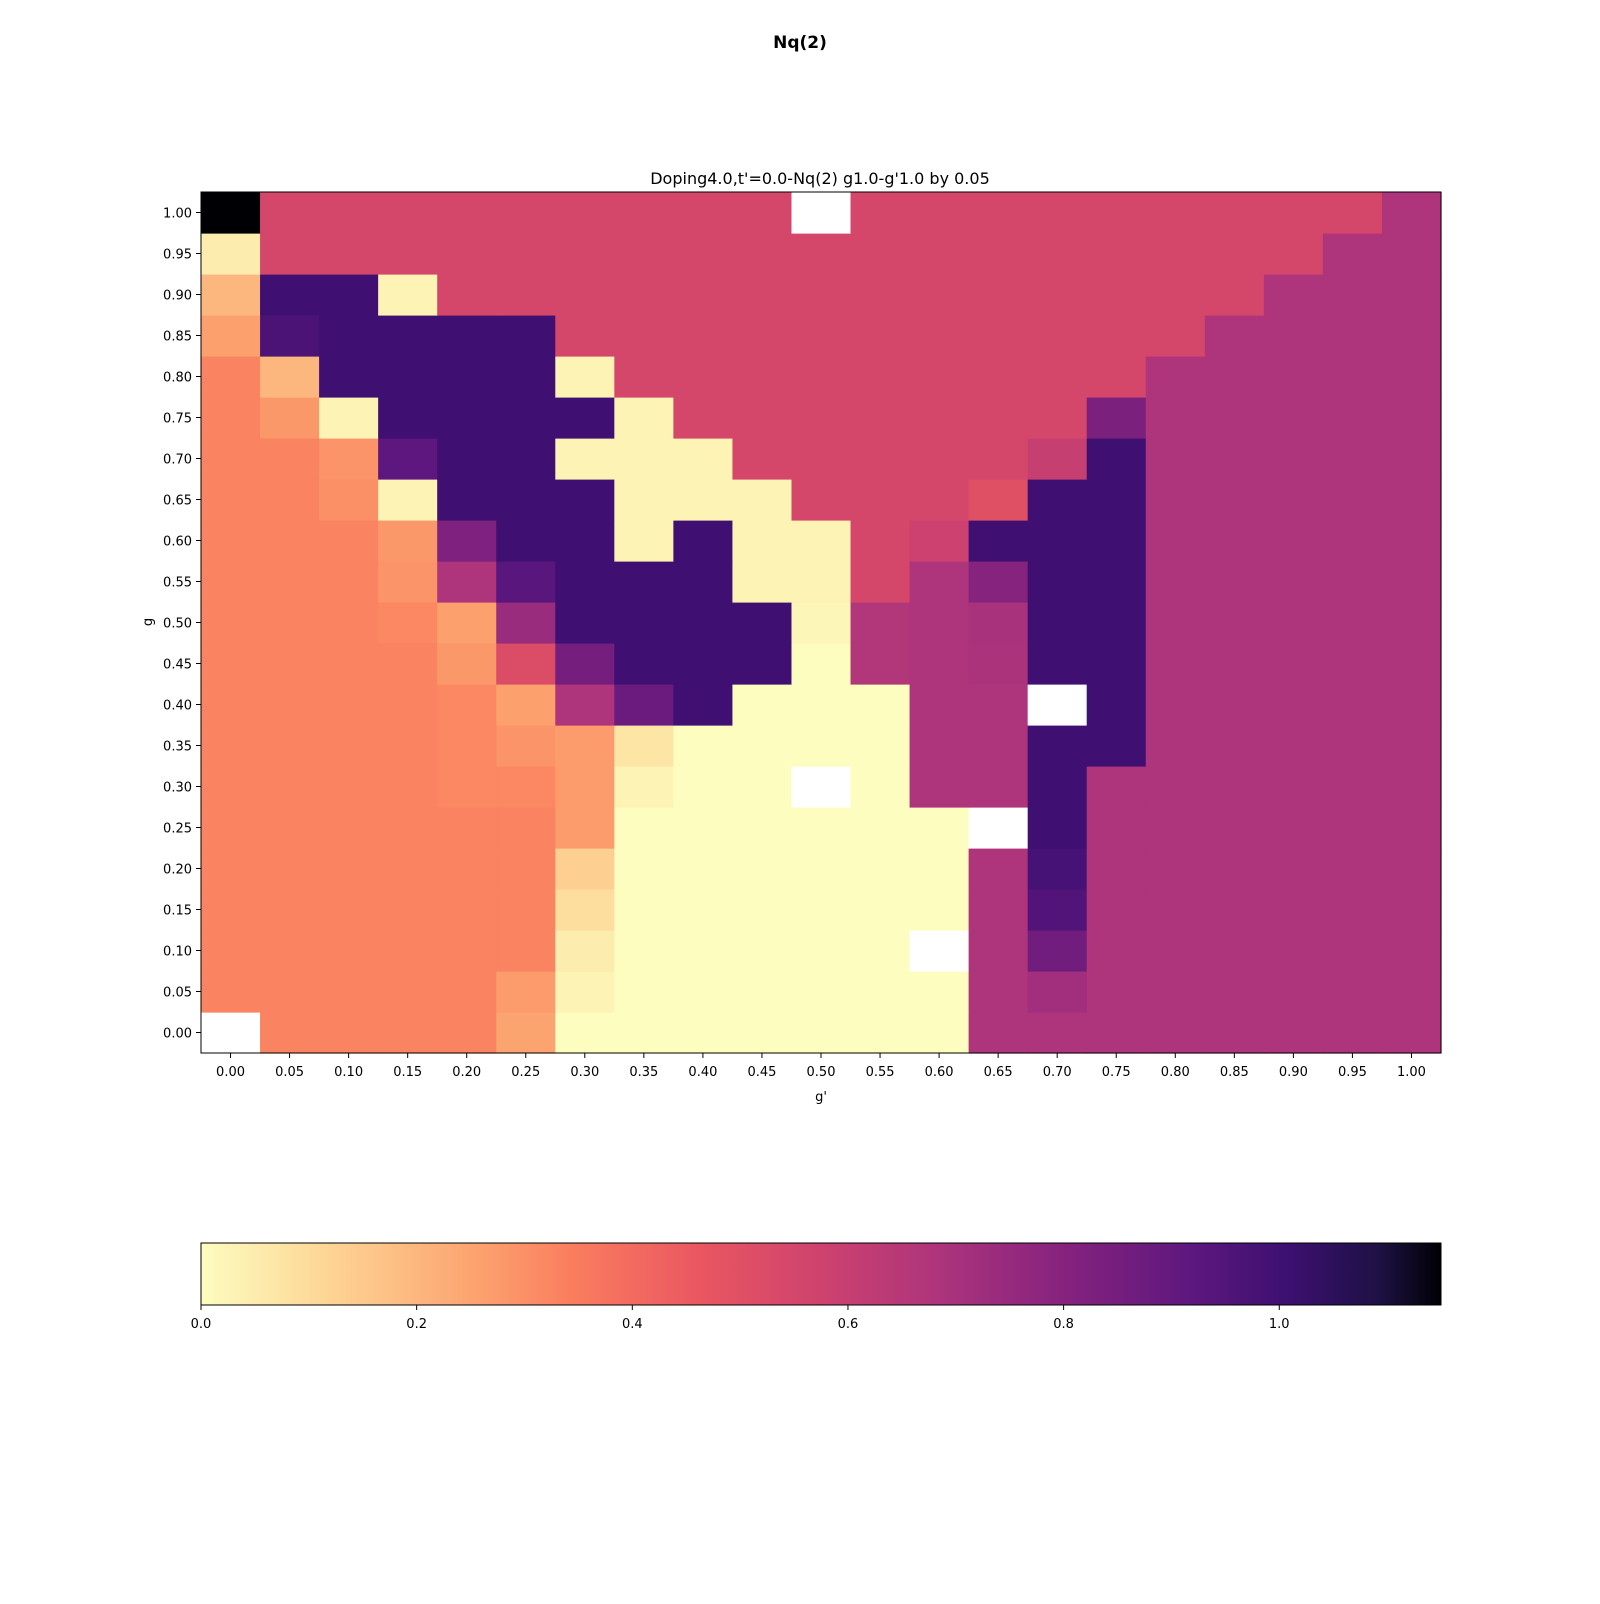 The height and width of the screenshot is (1604, 1600). Describe the element at coordinates (1175, 1072) in the screenshot. I see `x-tick-label: 0.80` at that location.